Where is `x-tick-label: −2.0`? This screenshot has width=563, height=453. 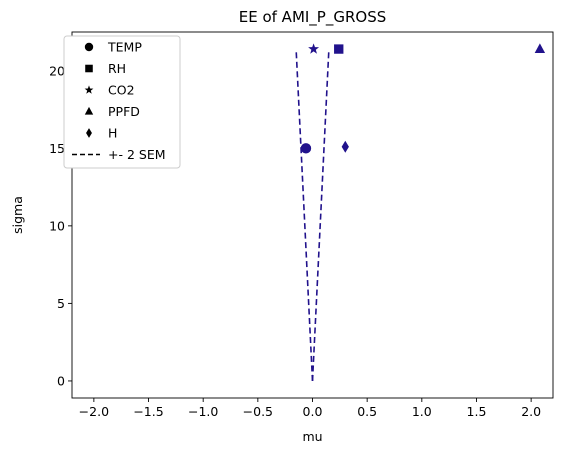 x-tick-label: −2.0 is located at coordinates (94, 411).